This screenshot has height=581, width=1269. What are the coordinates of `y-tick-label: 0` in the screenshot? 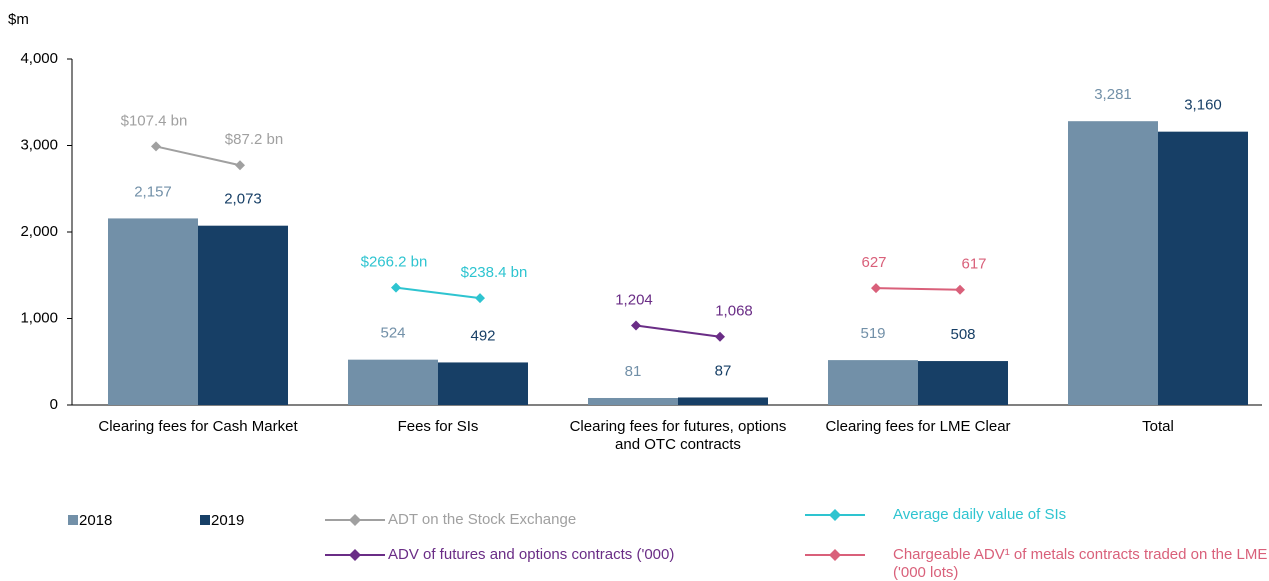 It's located at (54, 404).